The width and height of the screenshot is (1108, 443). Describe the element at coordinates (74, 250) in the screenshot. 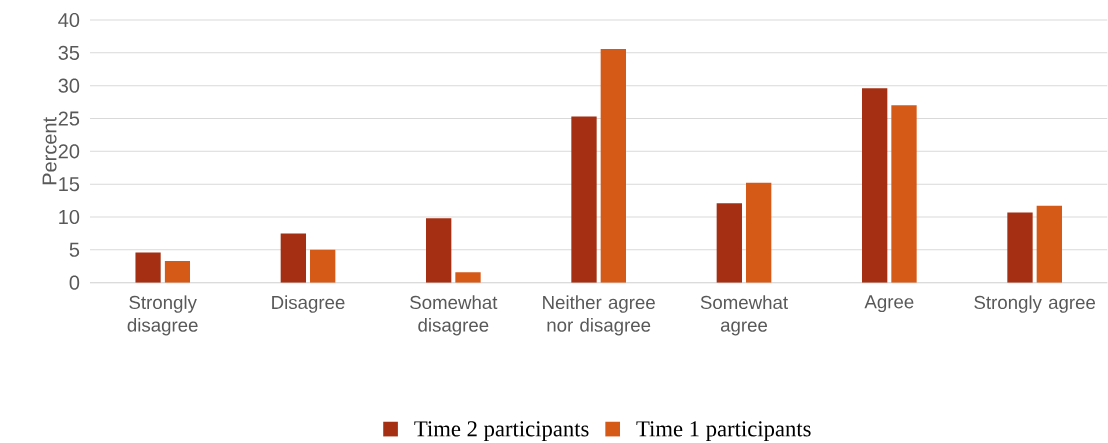

I see `y-tick-label: 5` at that location.